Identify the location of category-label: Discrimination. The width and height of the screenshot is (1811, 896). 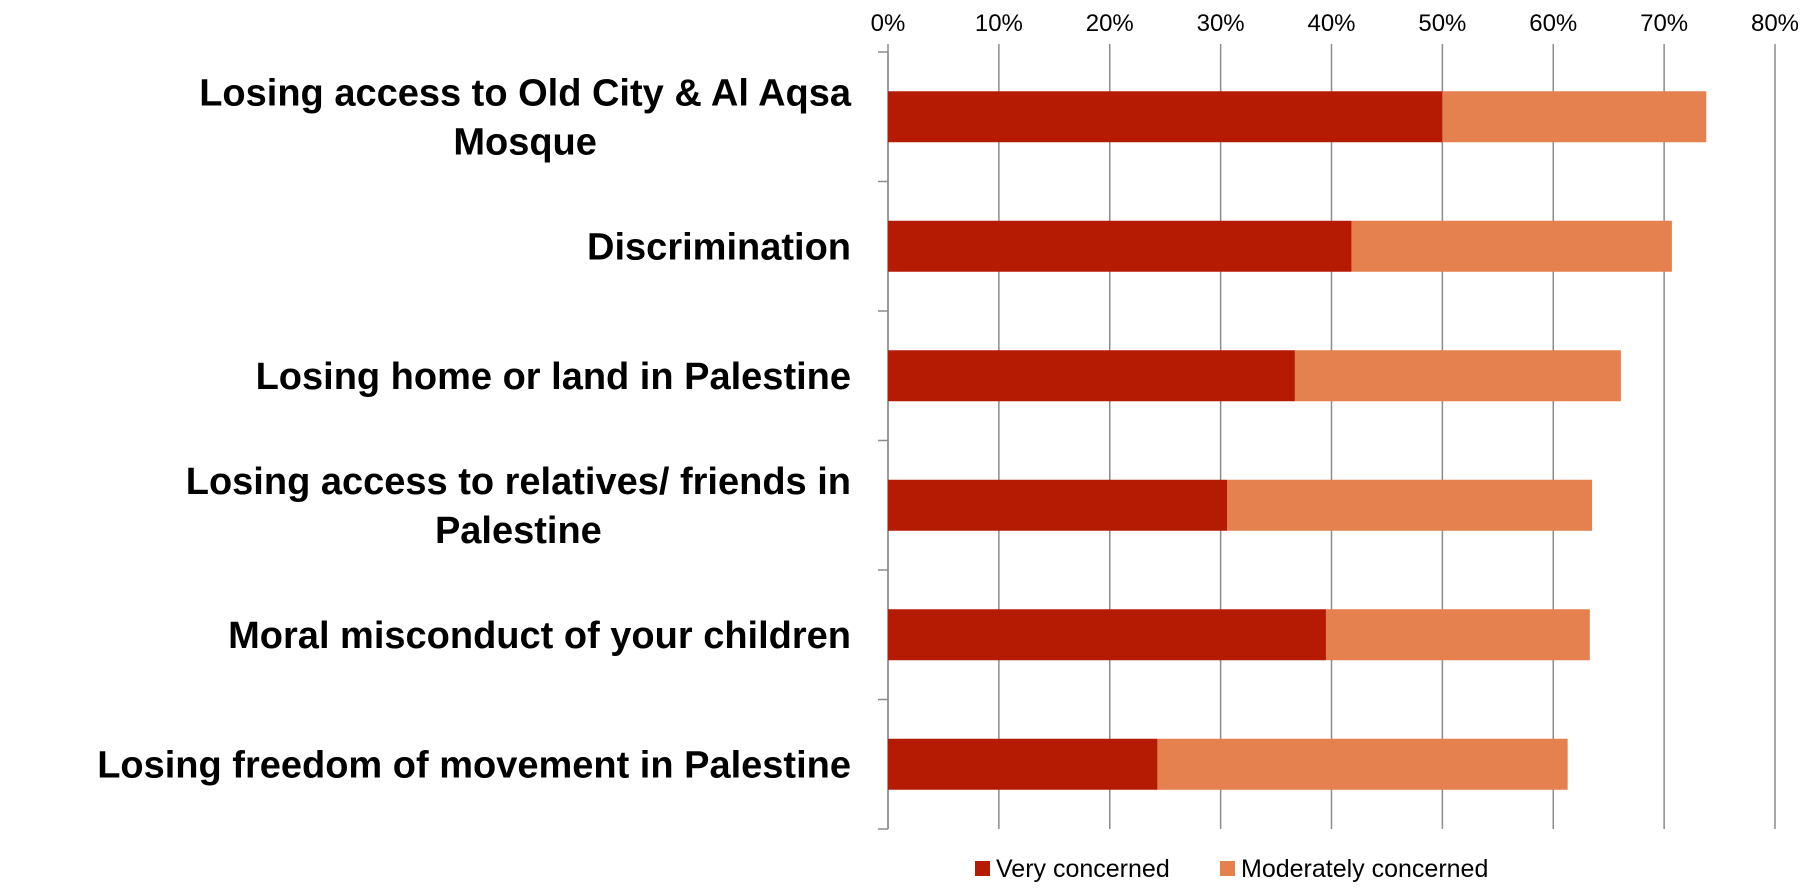
(719, 247).